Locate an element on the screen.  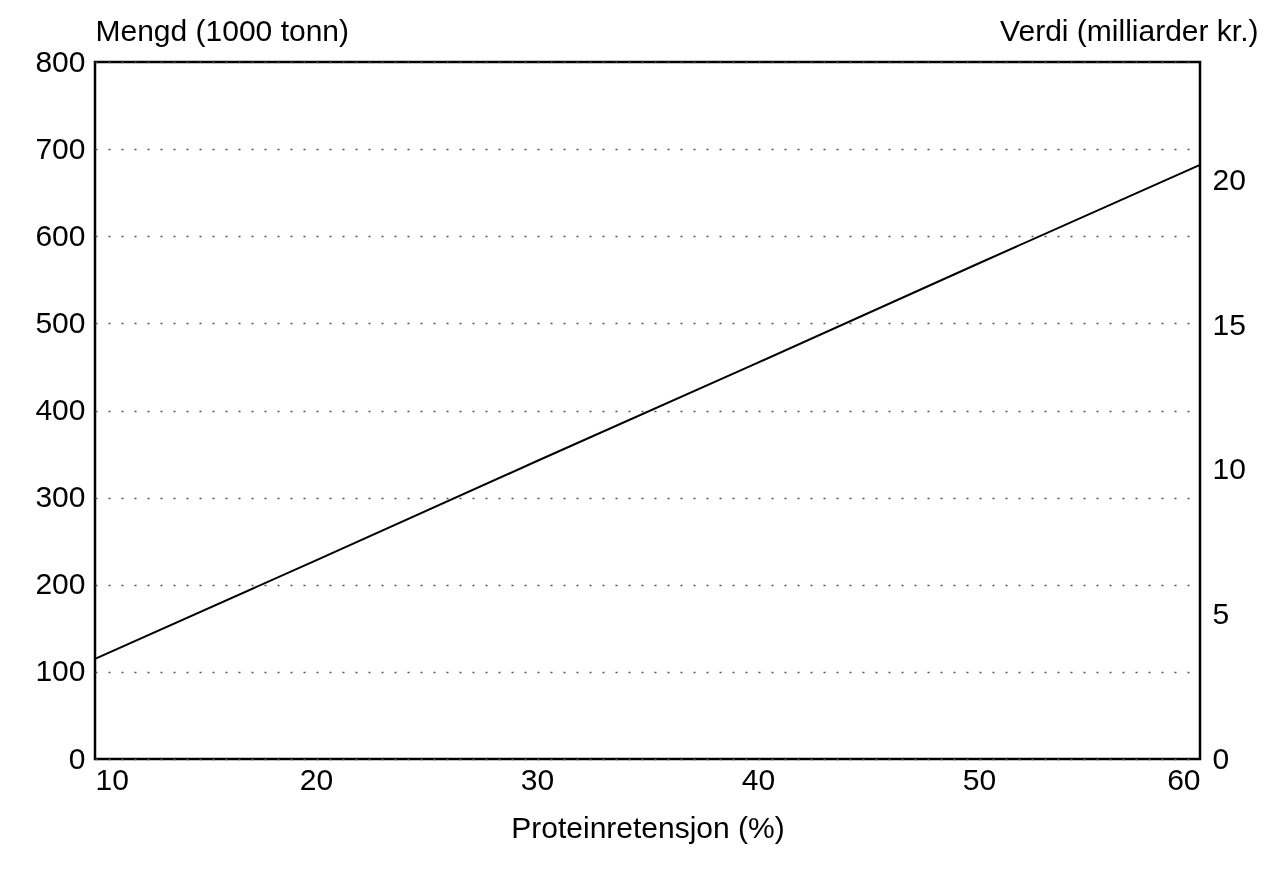
x-tick-label: 50 is located at coordinates (979, 779).